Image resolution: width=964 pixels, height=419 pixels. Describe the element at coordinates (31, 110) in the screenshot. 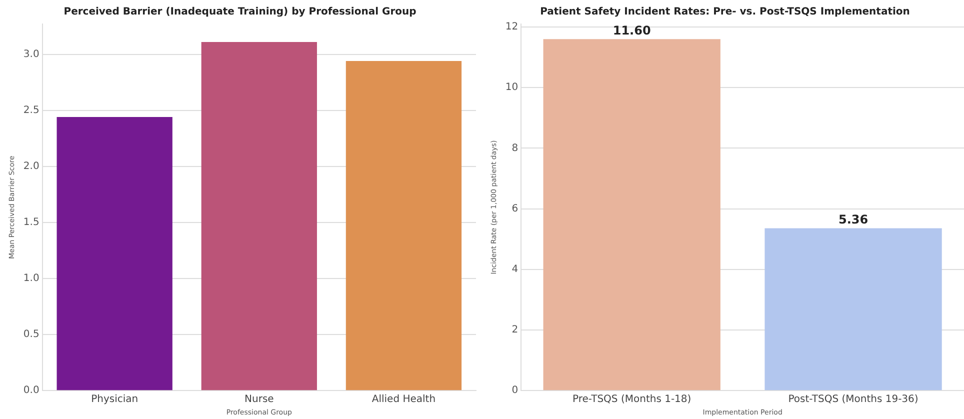

I see `y-tick-label: 2.5` at that location.